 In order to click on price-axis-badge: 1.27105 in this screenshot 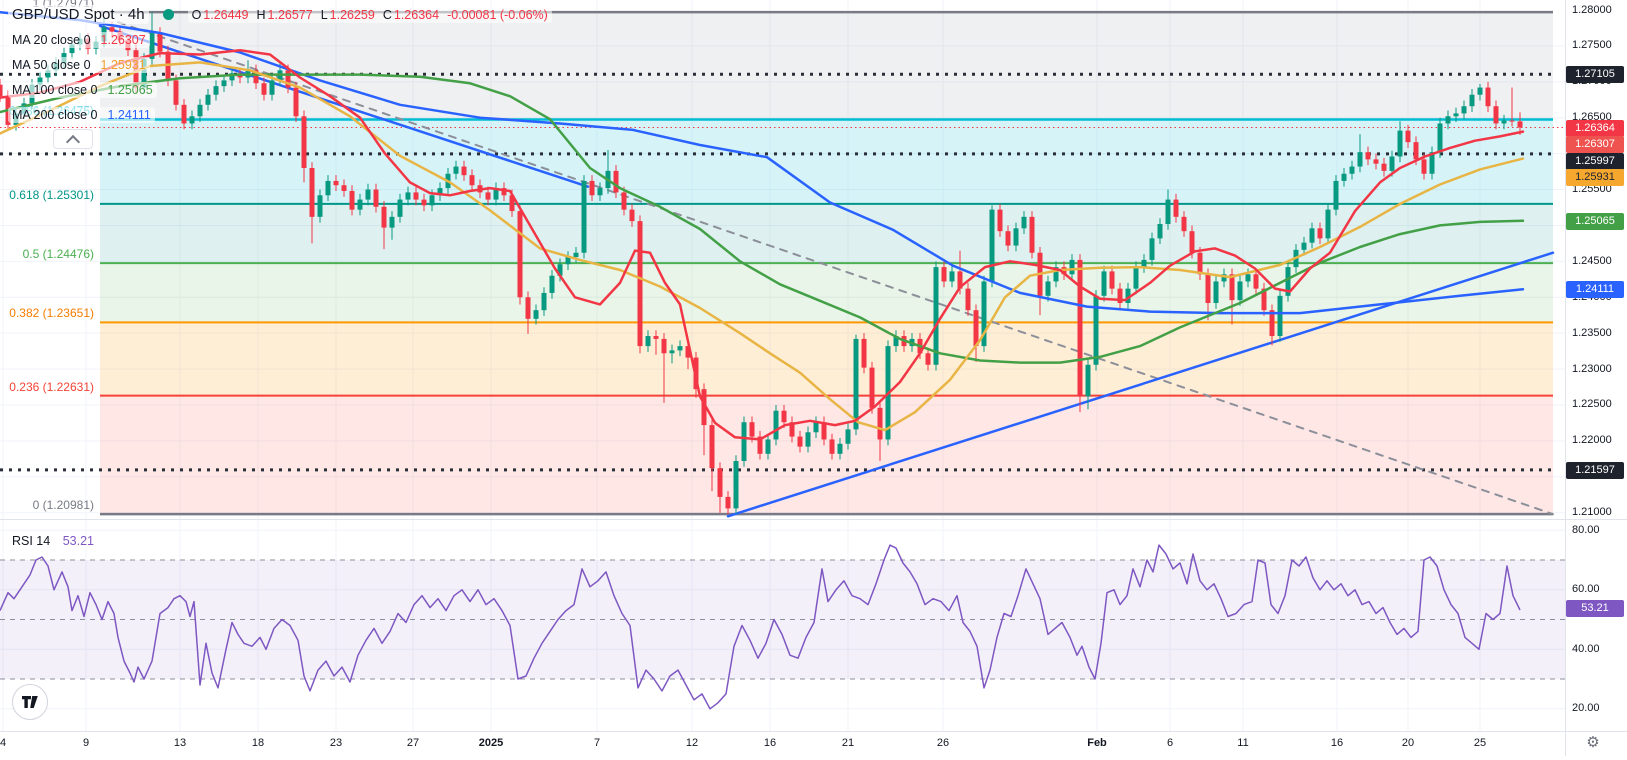, I will do `click(1595, 74)`.